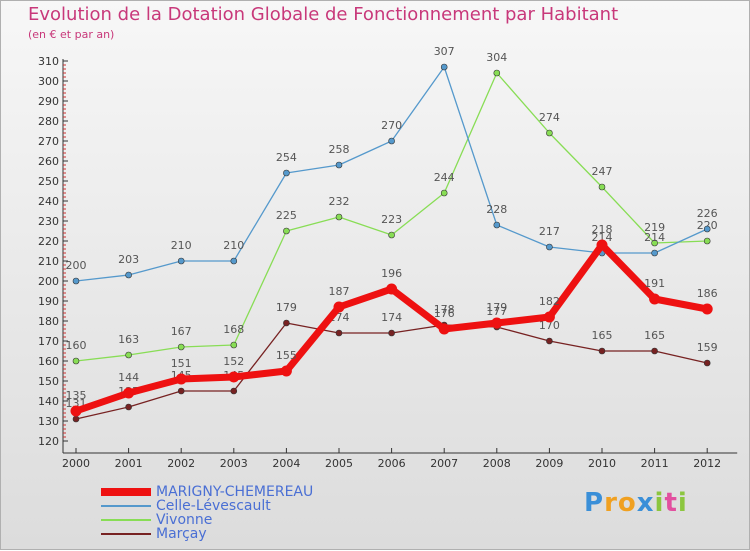 The height and width of the screenshot is (551, 750). I want to click on y-tick-label: 230, so click(48, 221).